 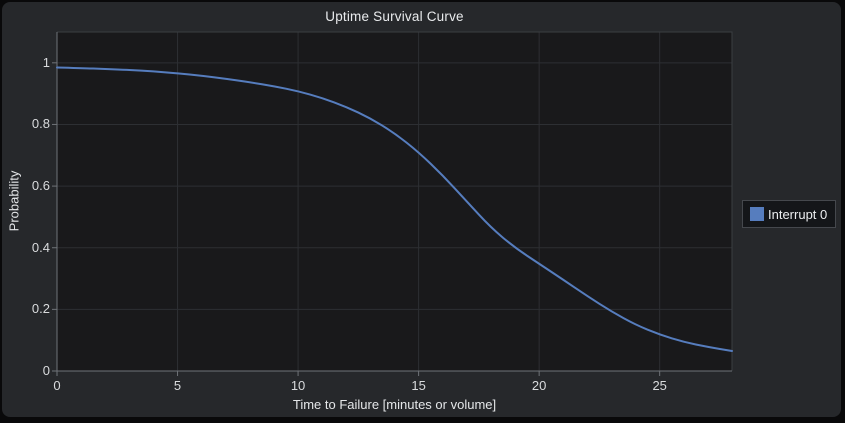 I want to click on legend-item: Interrupt 0, so click(x=789, y=214).